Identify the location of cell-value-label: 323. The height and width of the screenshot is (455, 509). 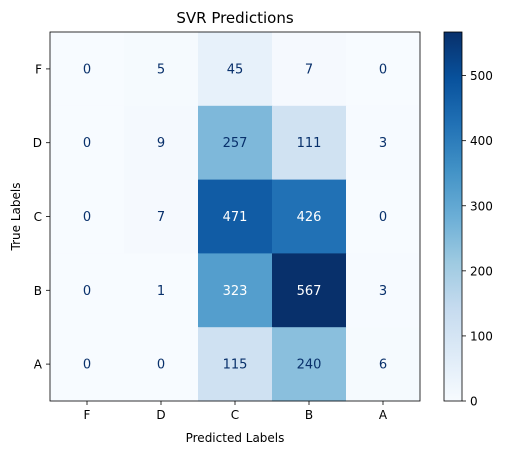
(235, 291).